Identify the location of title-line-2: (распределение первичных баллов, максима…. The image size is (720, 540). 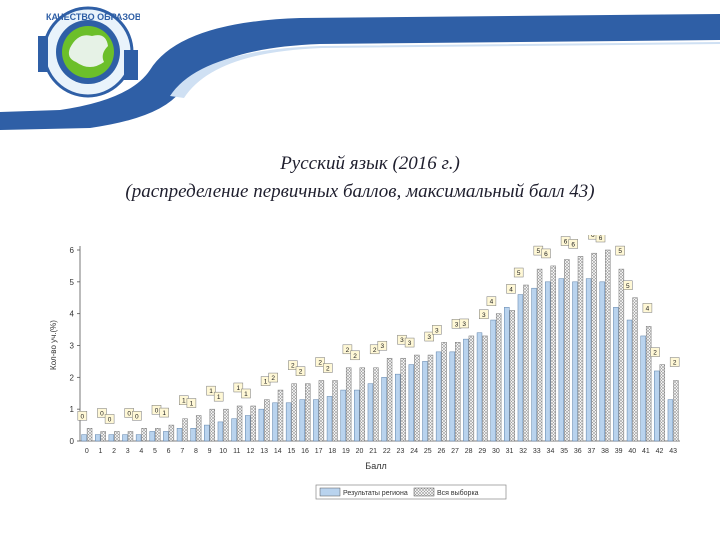
(360, 191).